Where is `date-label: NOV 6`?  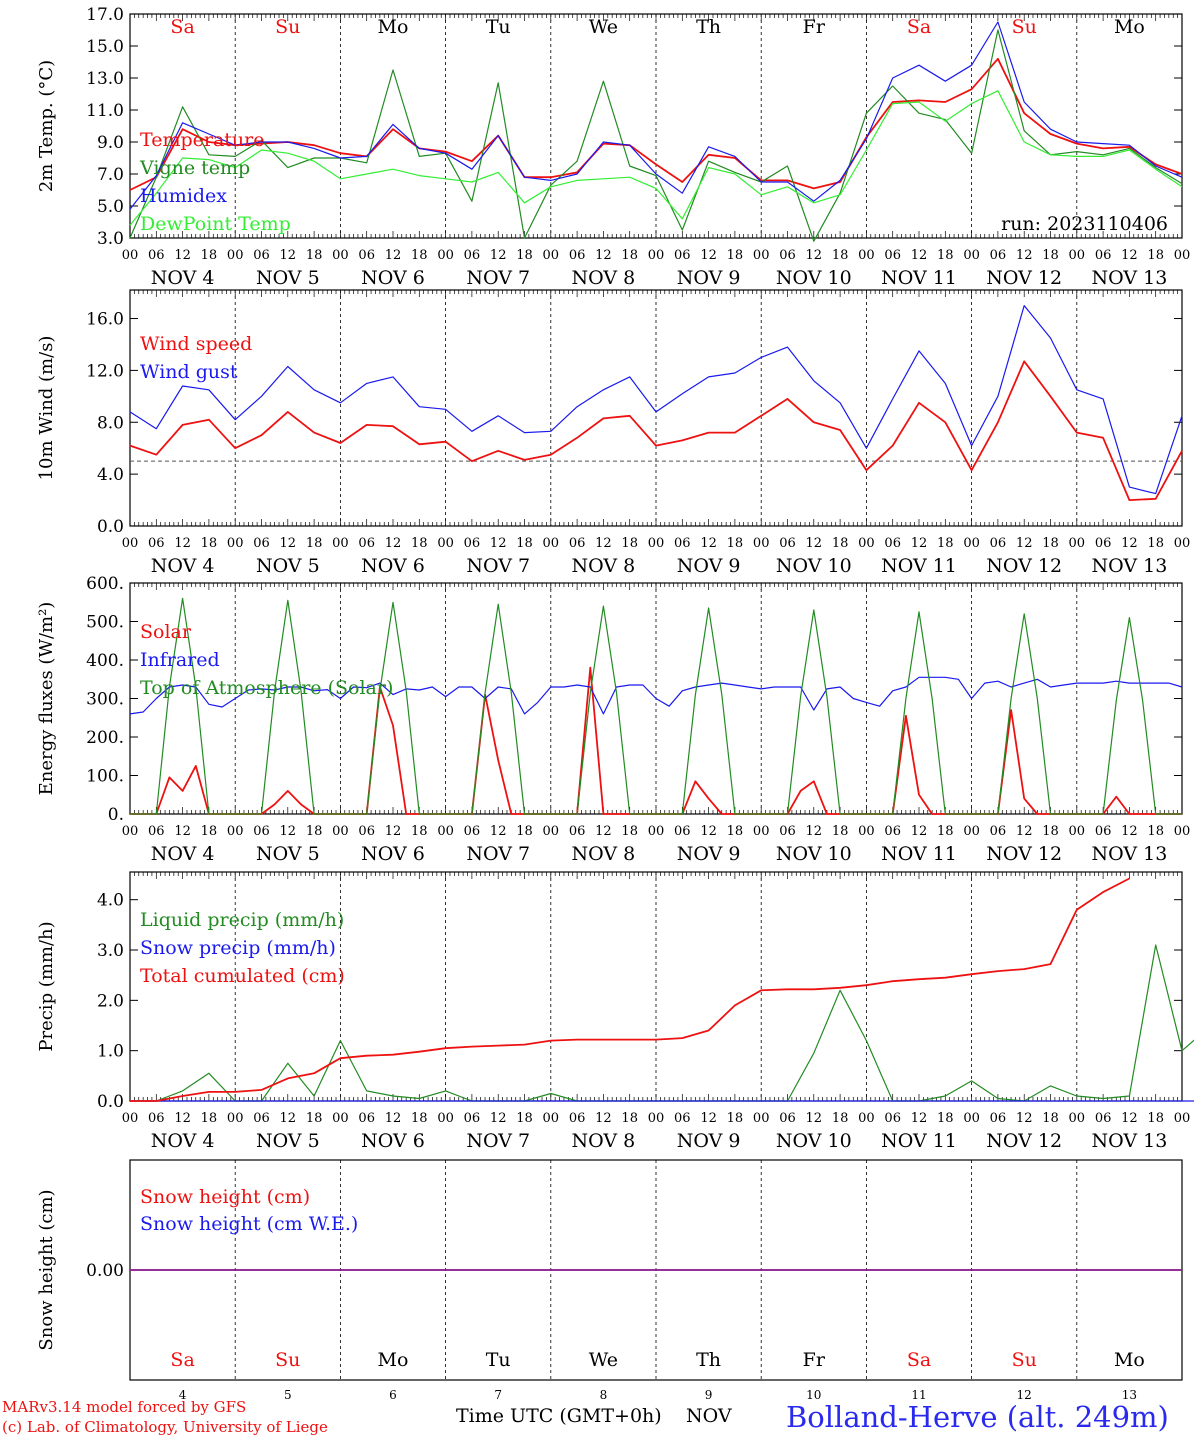
date-label: NOV 6 is located at coordinates (393, 278).